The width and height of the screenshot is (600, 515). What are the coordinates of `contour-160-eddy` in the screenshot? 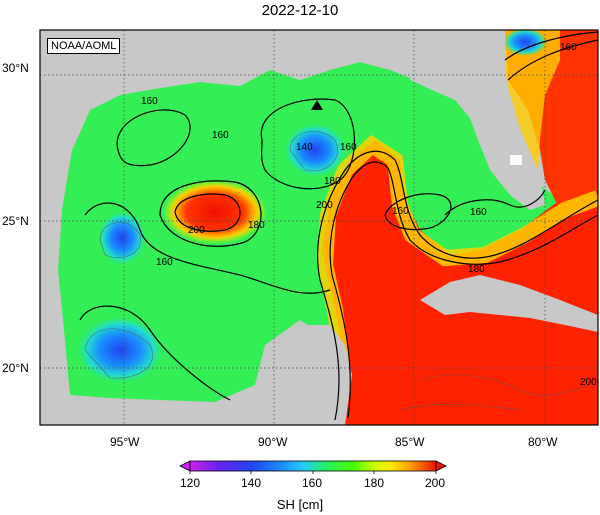 It's located at (308, 144).